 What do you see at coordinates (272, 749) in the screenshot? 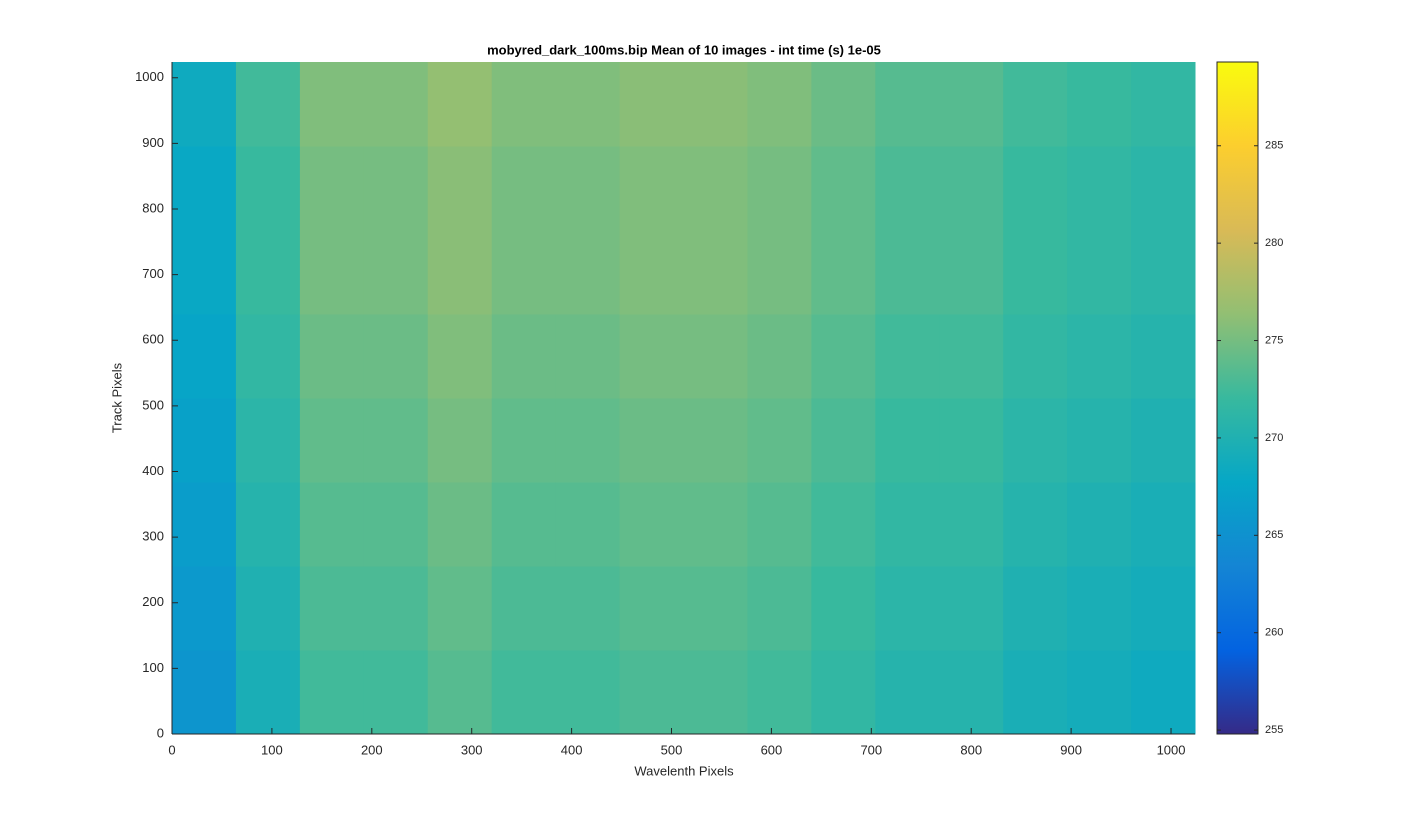
I see `x-tick-label: 100` at bounding box center [272, 749].